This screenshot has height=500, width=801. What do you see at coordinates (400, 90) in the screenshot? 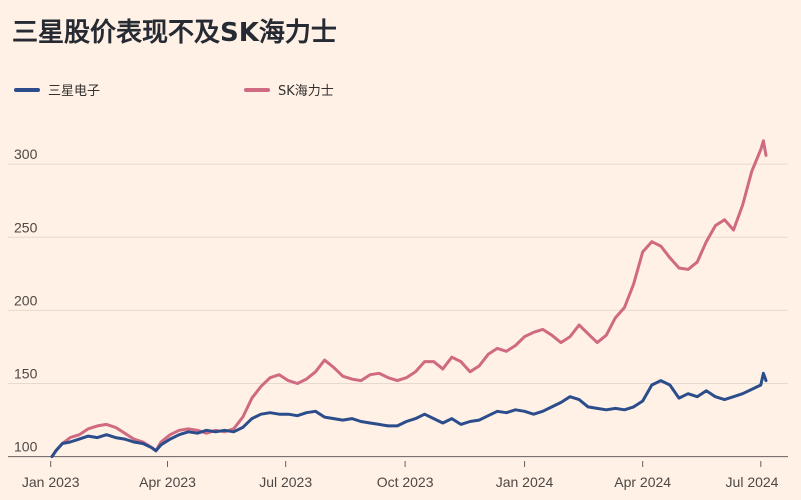
I see `chart-legend: 三星电子 SK海力士` at bounding box center [400, 90].